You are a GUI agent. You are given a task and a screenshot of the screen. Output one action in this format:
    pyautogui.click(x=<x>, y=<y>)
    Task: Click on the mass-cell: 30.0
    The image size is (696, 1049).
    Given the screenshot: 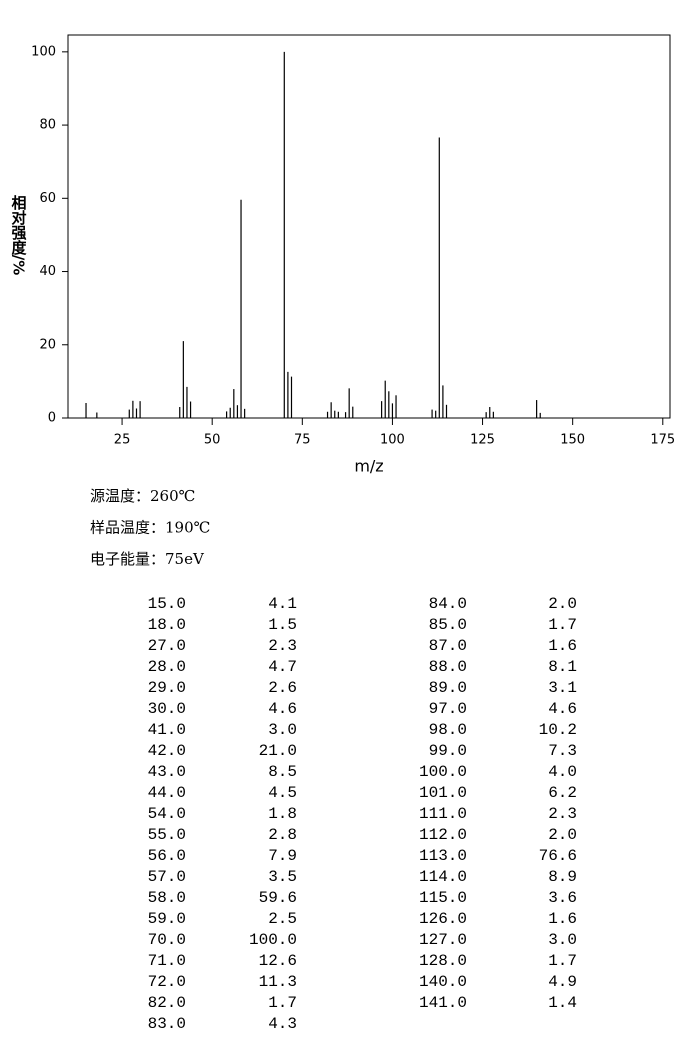 What is the action you would take?
    pyautogui.click(x=167, y=709)
    